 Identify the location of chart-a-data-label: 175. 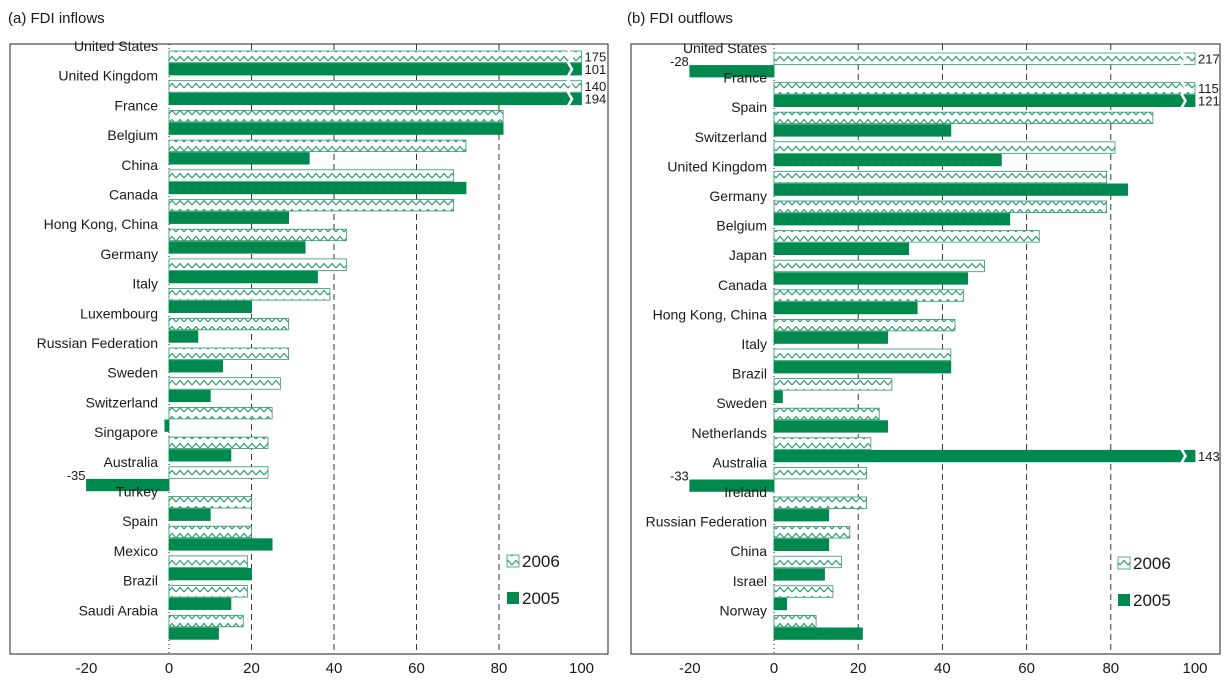
(596, 57).